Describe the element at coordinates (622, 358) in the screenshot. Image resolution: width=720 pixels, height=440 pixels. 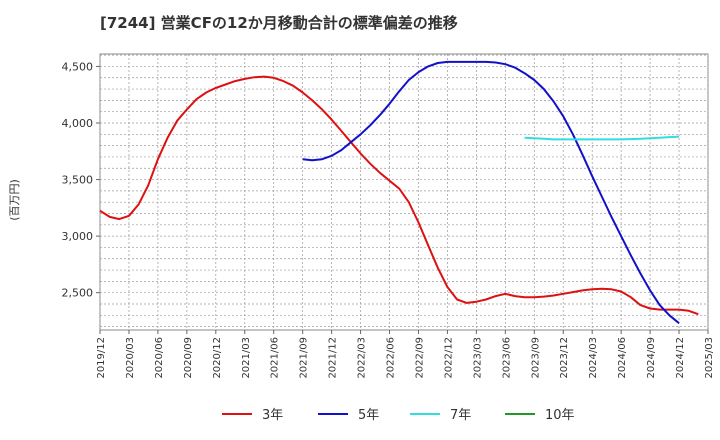
I see `x-tick-label: 2024/06` at that location.